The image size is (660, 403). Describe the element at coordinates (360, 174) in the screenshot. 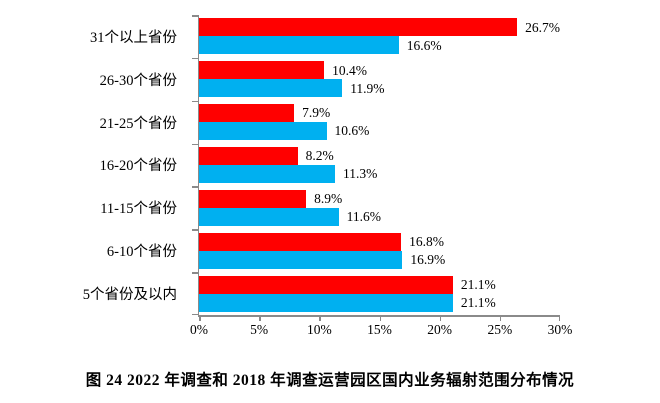

I see `data-label: 11.3%` at that location.